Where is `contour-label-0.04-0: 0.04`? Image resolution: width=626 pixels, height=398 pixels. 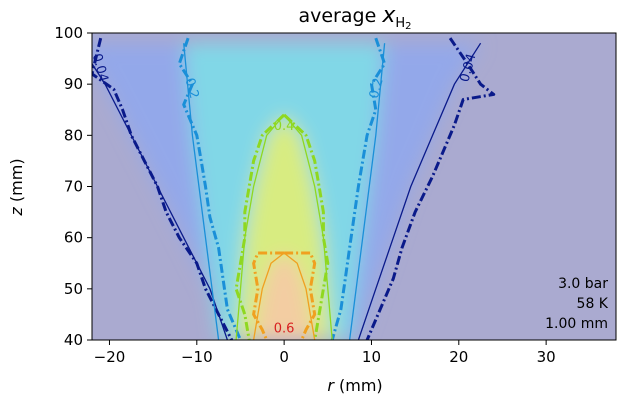 contour-label-0.04-0: 0.04 is located at coordinates (100, 68).